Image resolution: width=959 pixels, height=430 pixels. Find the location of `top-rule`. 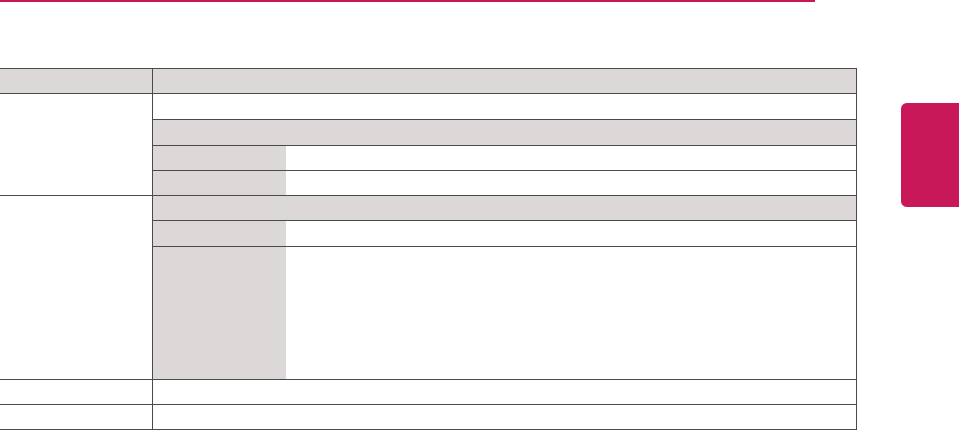

top-rule is located at coordinates (407, 1).